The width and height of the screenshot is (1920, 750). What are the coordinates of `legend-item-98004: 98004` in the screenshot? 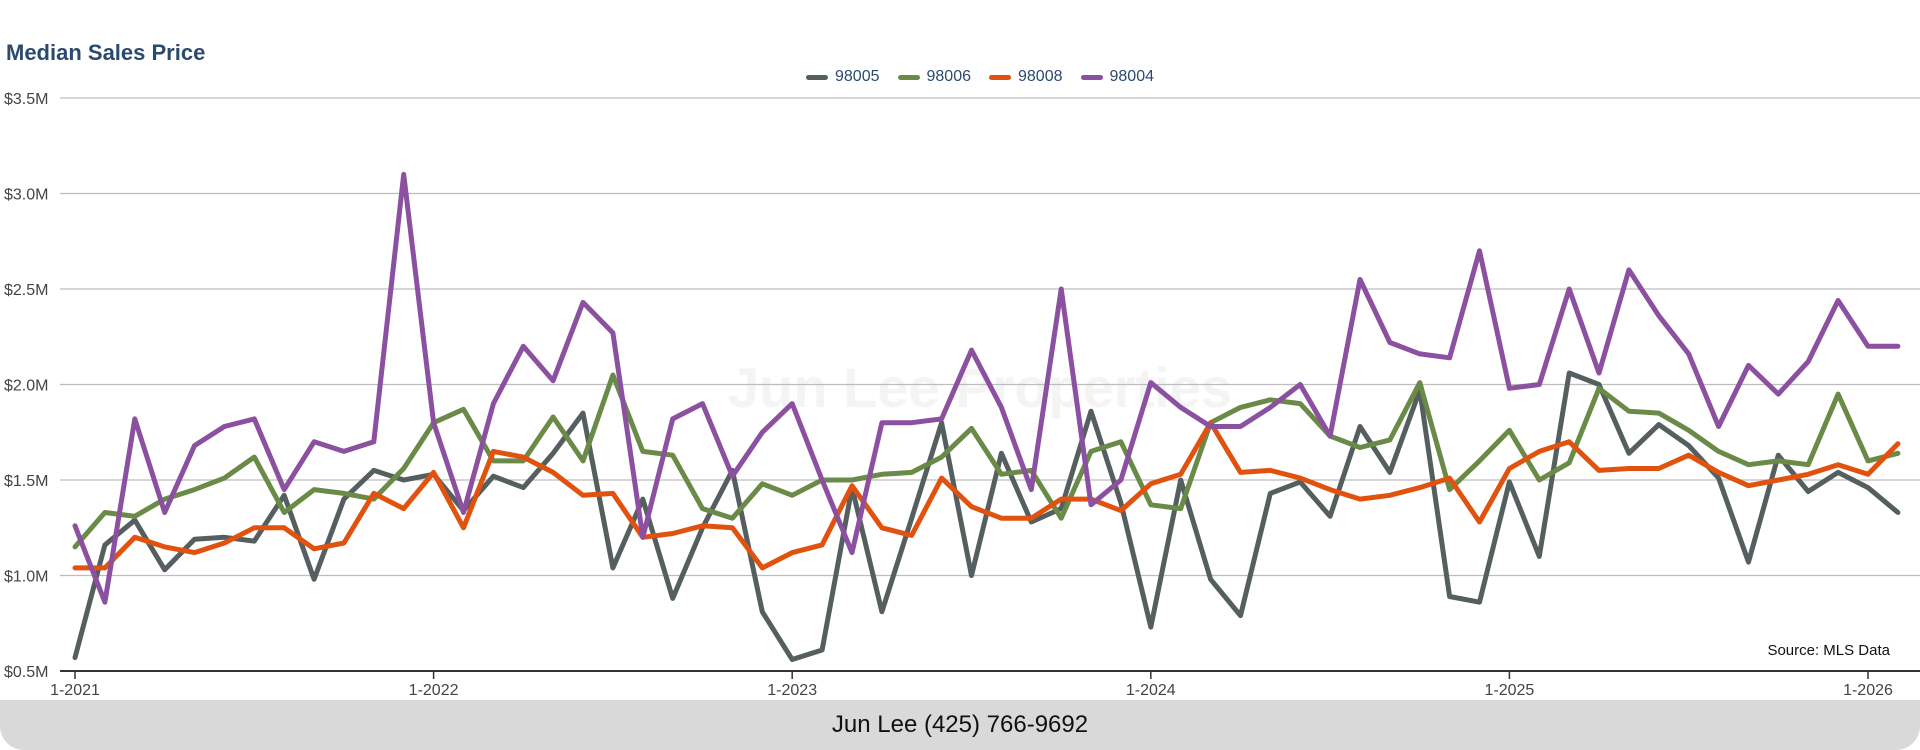 It's located at (1117, 77).